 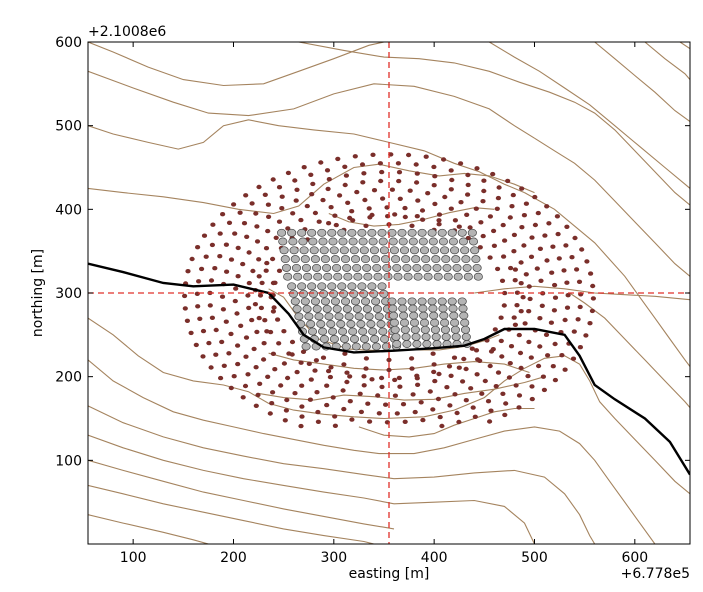 I want to click on x-tick-label: 200, so click(x=233, y=558).